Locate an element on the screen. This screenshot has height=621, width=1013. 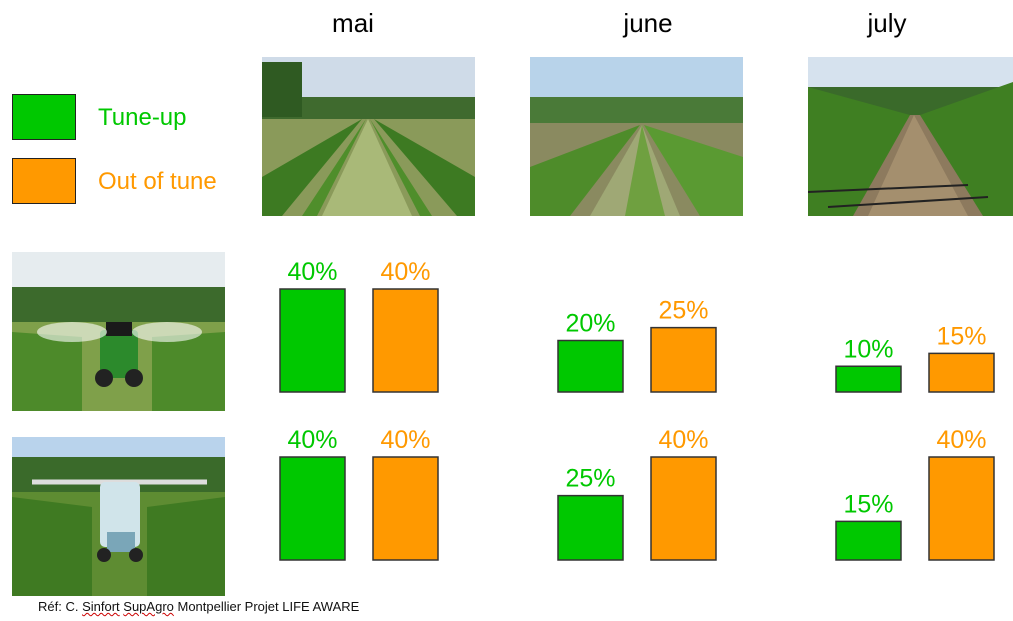
month-label-july: july is located at coordinates (887, 23).